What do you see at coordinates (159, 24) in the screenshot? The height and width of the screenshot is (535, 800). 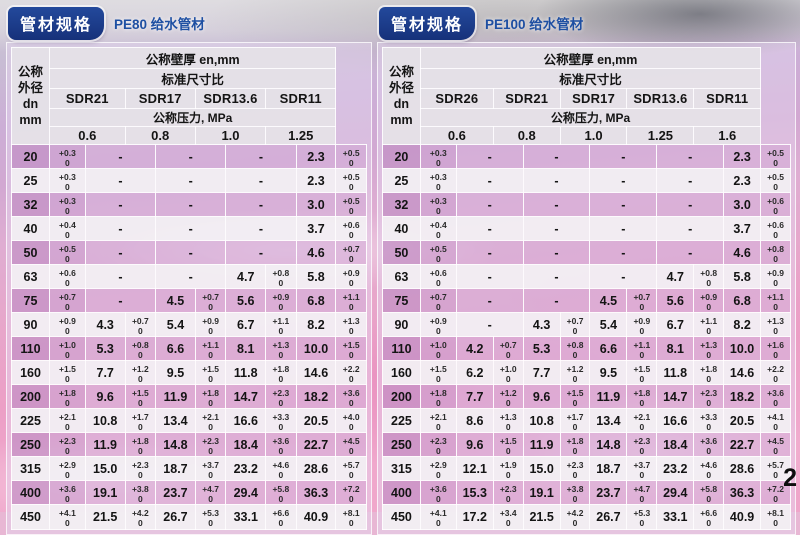 I see `pe80-subtitle: PE80 给水管材` at bounding box center [159, 24].